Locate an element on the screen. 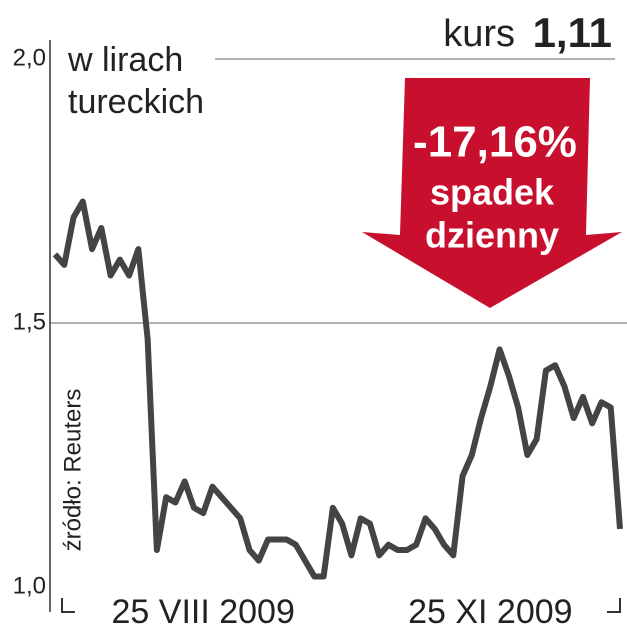 Image resolution: width=627 pixels, height=640 pixels. x-tick-label: 25 XI 2009 is located at coordinates (490, 612).